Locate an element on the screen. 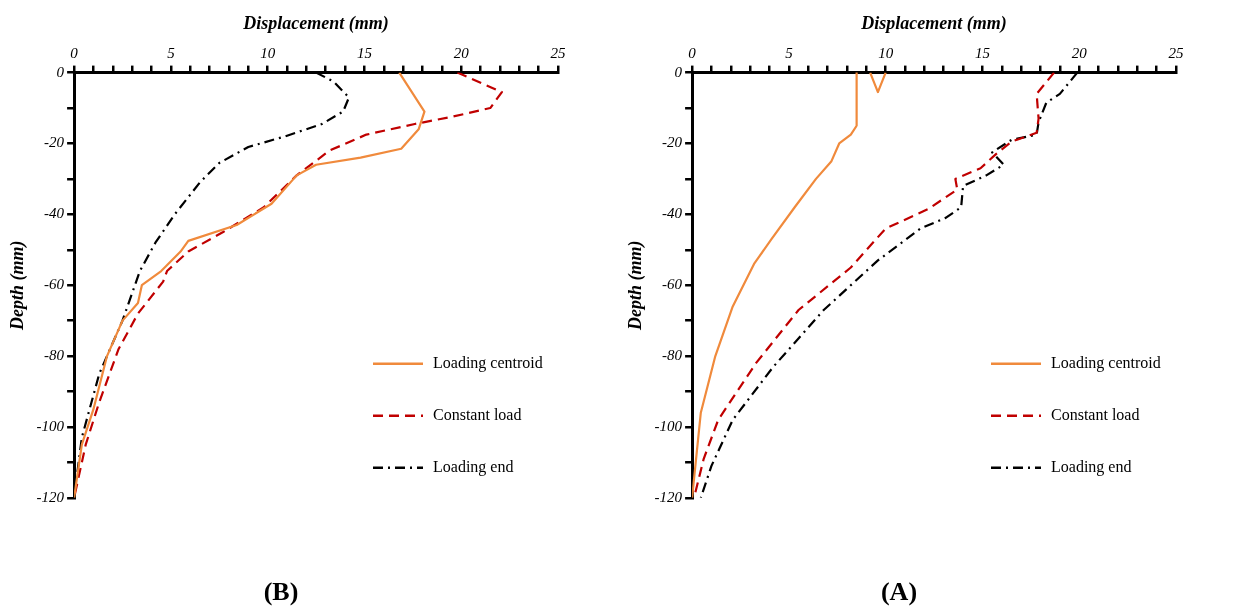  text: (A) is located at coordinates (899, 592).